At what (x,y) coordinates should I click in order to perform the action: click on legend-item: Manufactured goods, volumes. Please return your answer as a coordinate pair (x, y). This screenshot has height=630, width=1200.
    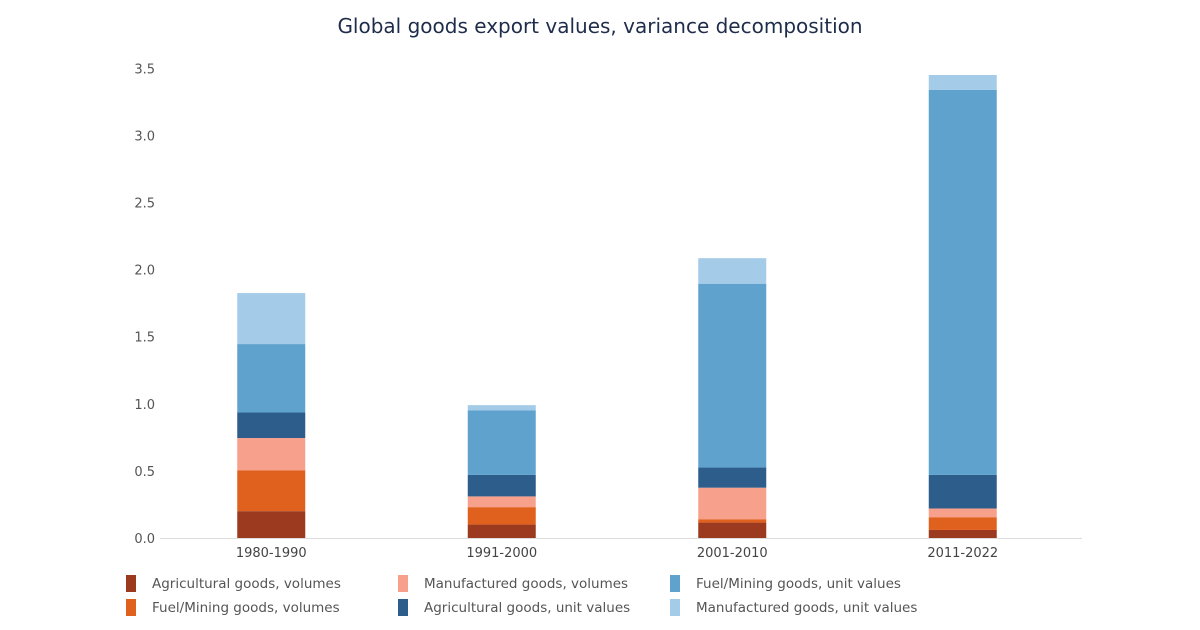
    Looking at the image, I should click on (513, 583).